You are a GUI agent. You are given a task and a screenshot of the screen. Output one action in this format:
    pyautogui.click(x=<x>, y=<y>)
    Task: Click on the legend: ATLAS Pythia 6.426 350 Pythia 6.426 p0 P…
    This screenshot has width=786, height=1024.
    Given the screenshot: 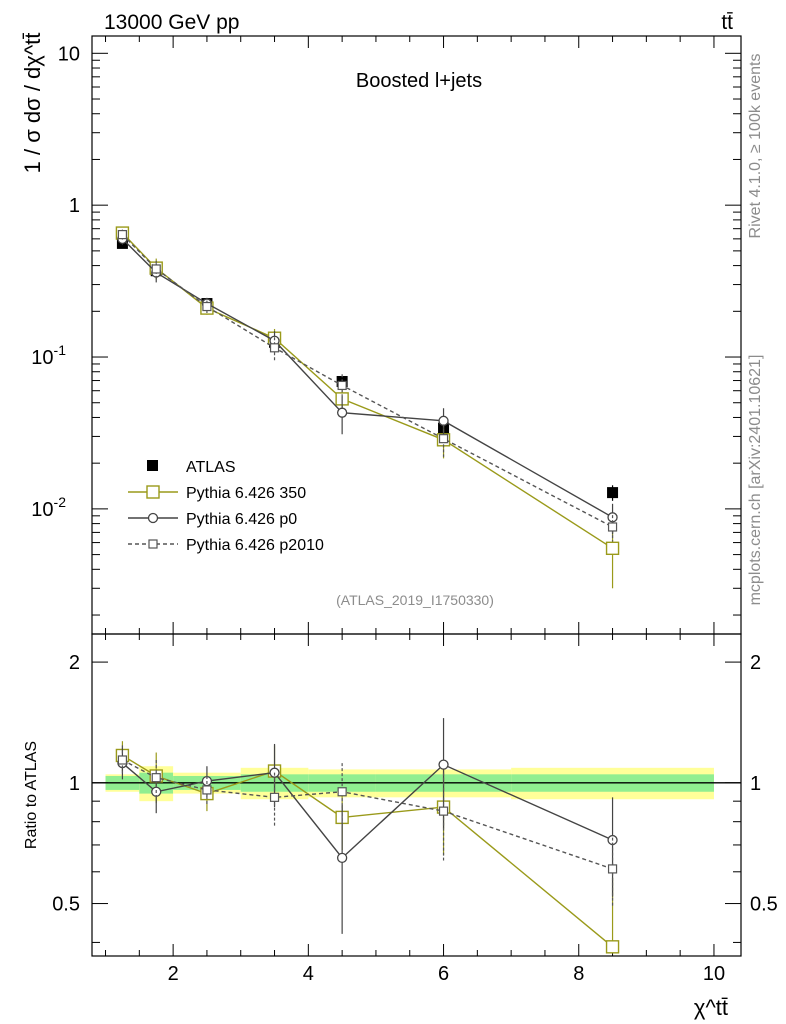 What is the action you would take?
    pyautogui.click(x=226, y=506)
    